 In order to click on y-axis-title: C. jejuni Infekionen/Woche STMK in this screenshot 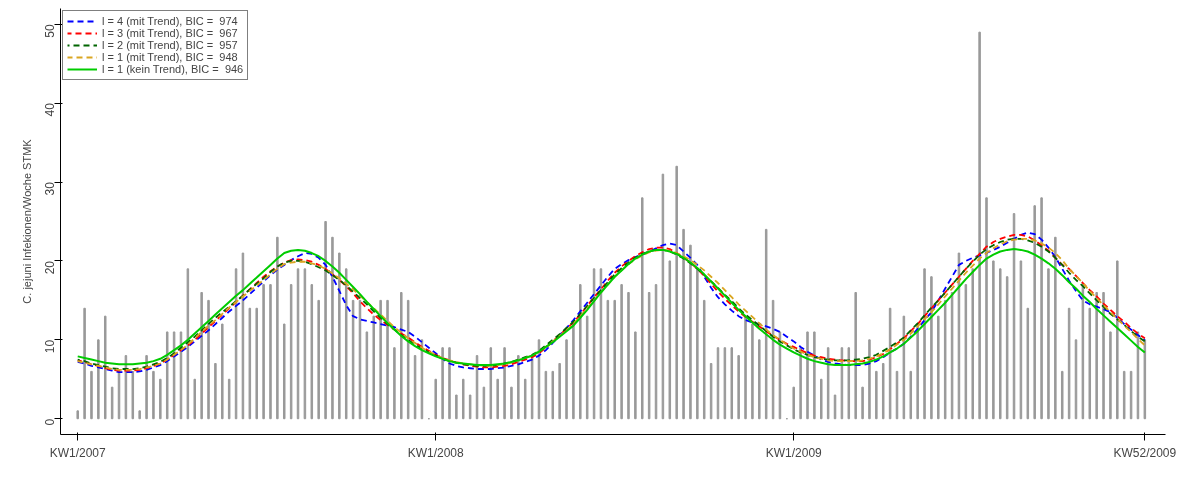, I will do `click(26, 221)`.